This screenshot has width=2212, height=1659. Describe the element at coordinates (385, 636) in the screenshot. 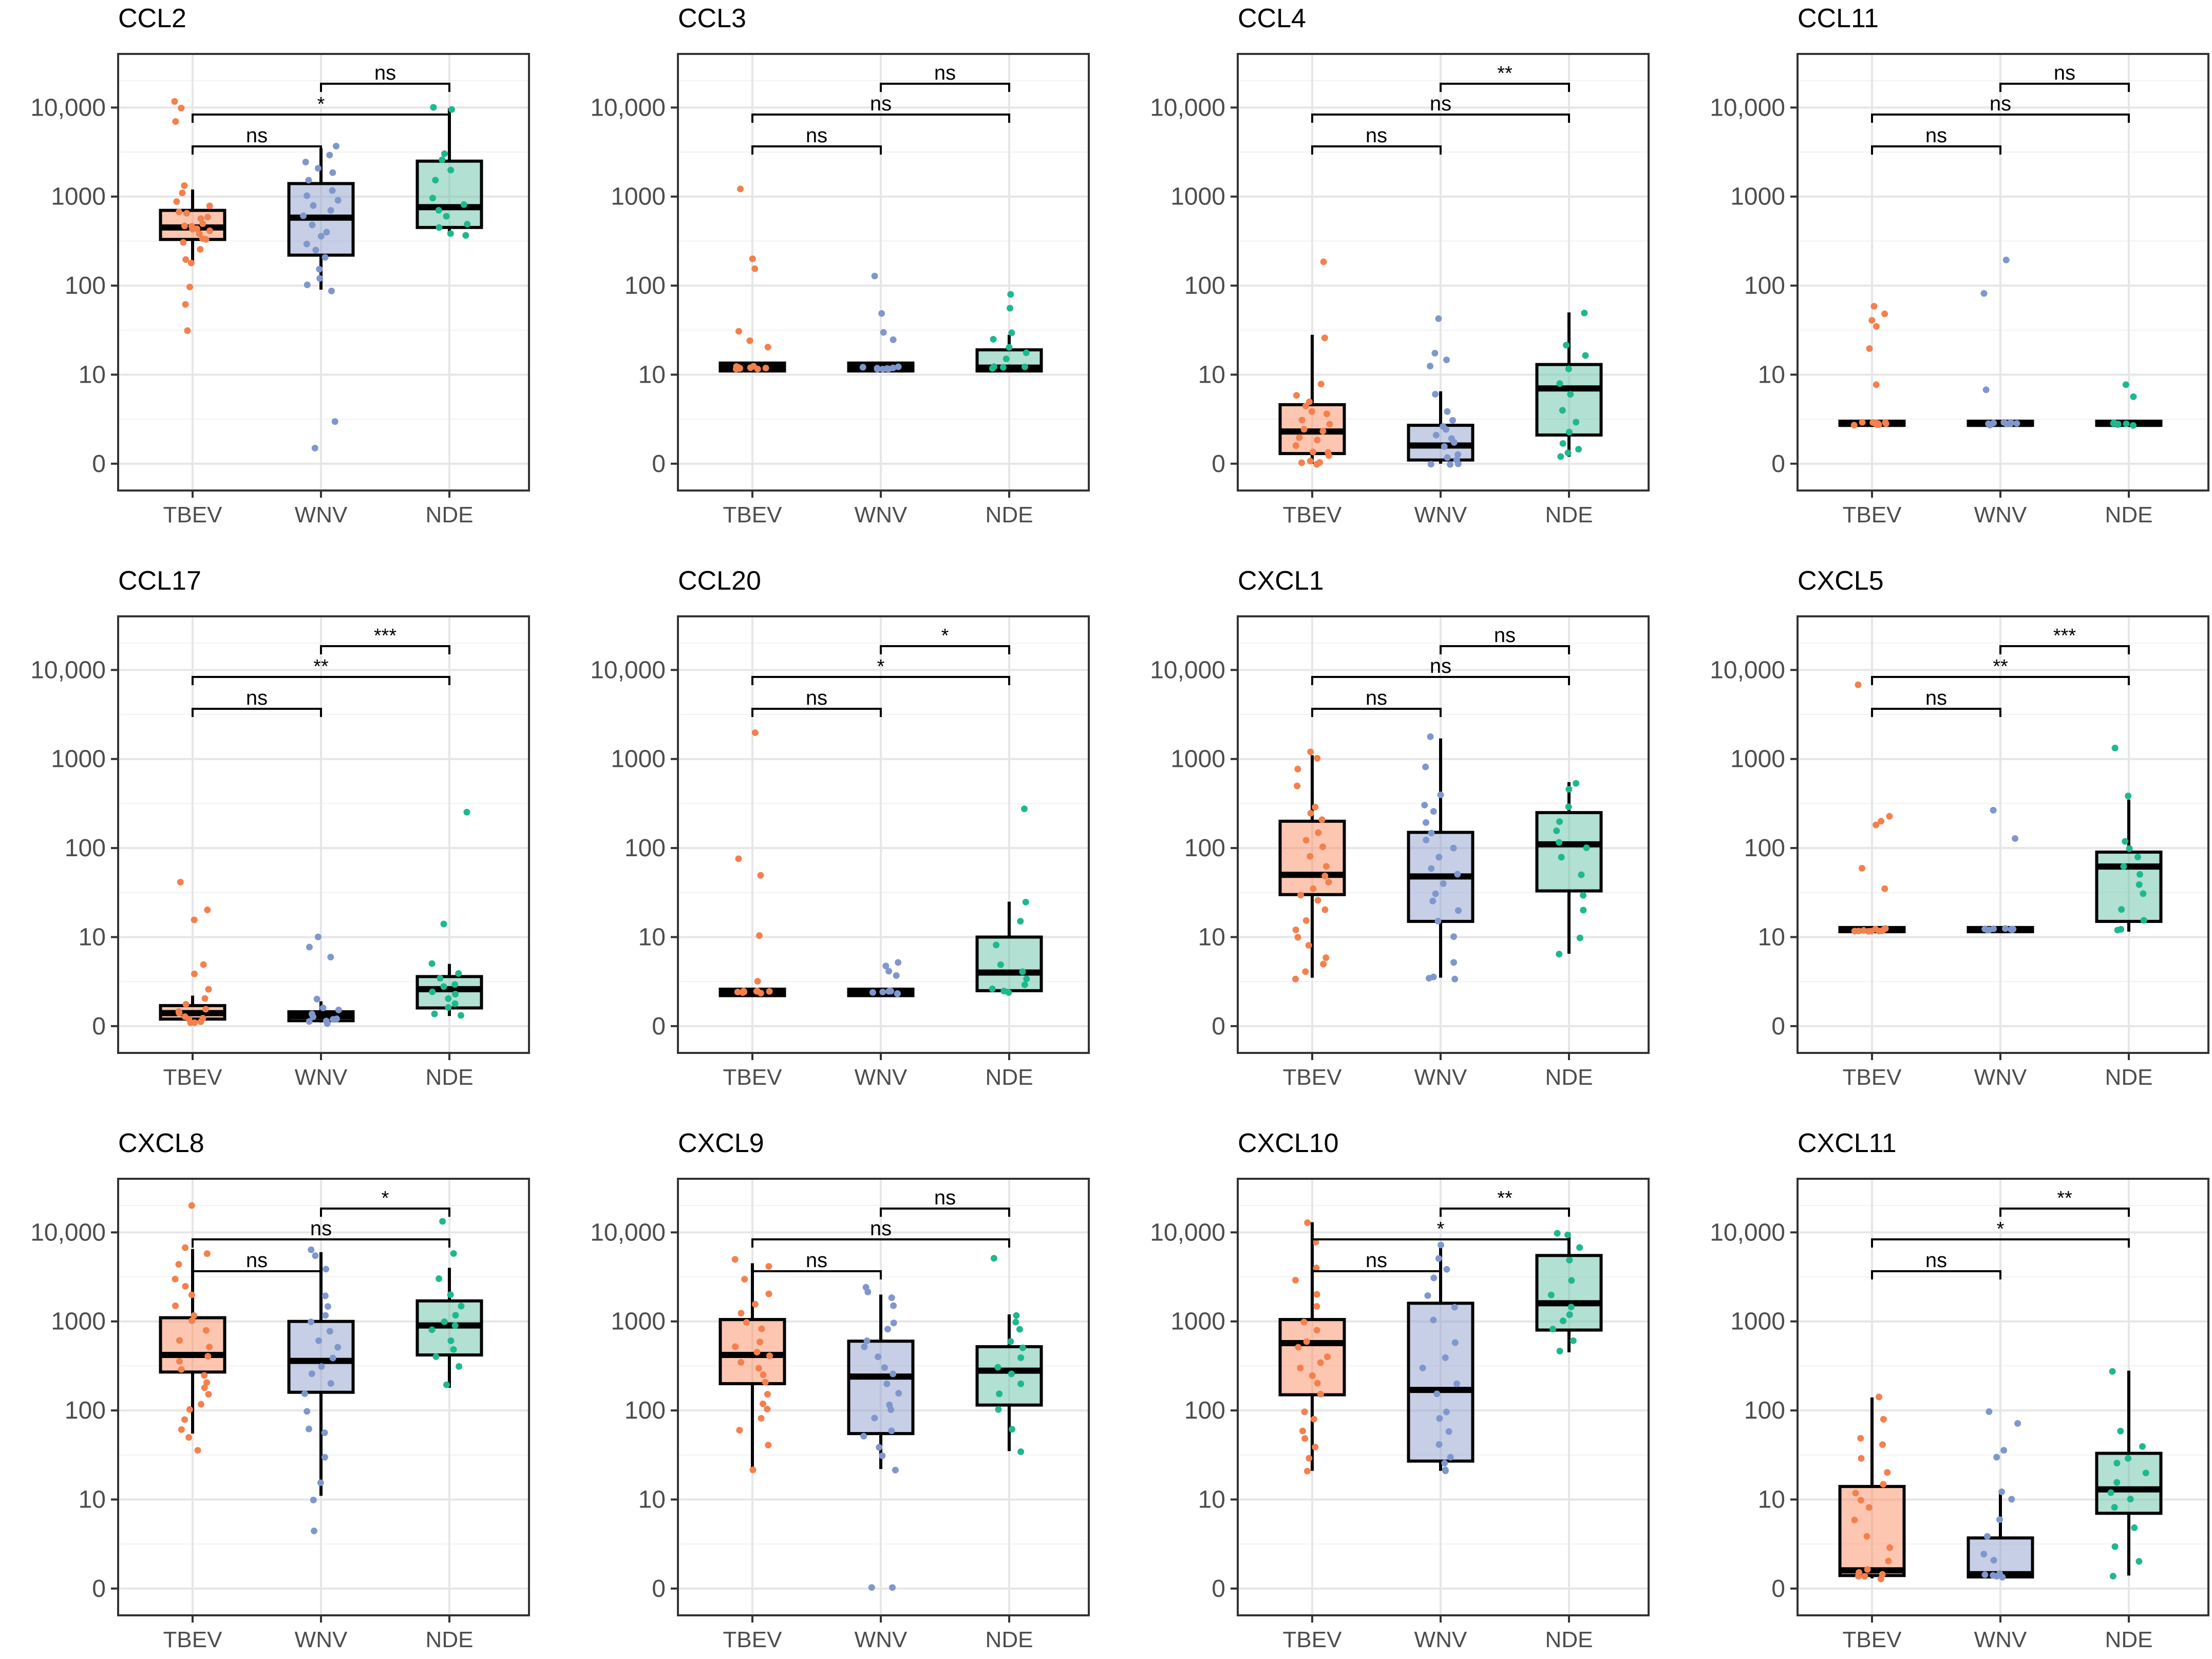

I see `significance-label: ***` at that location.